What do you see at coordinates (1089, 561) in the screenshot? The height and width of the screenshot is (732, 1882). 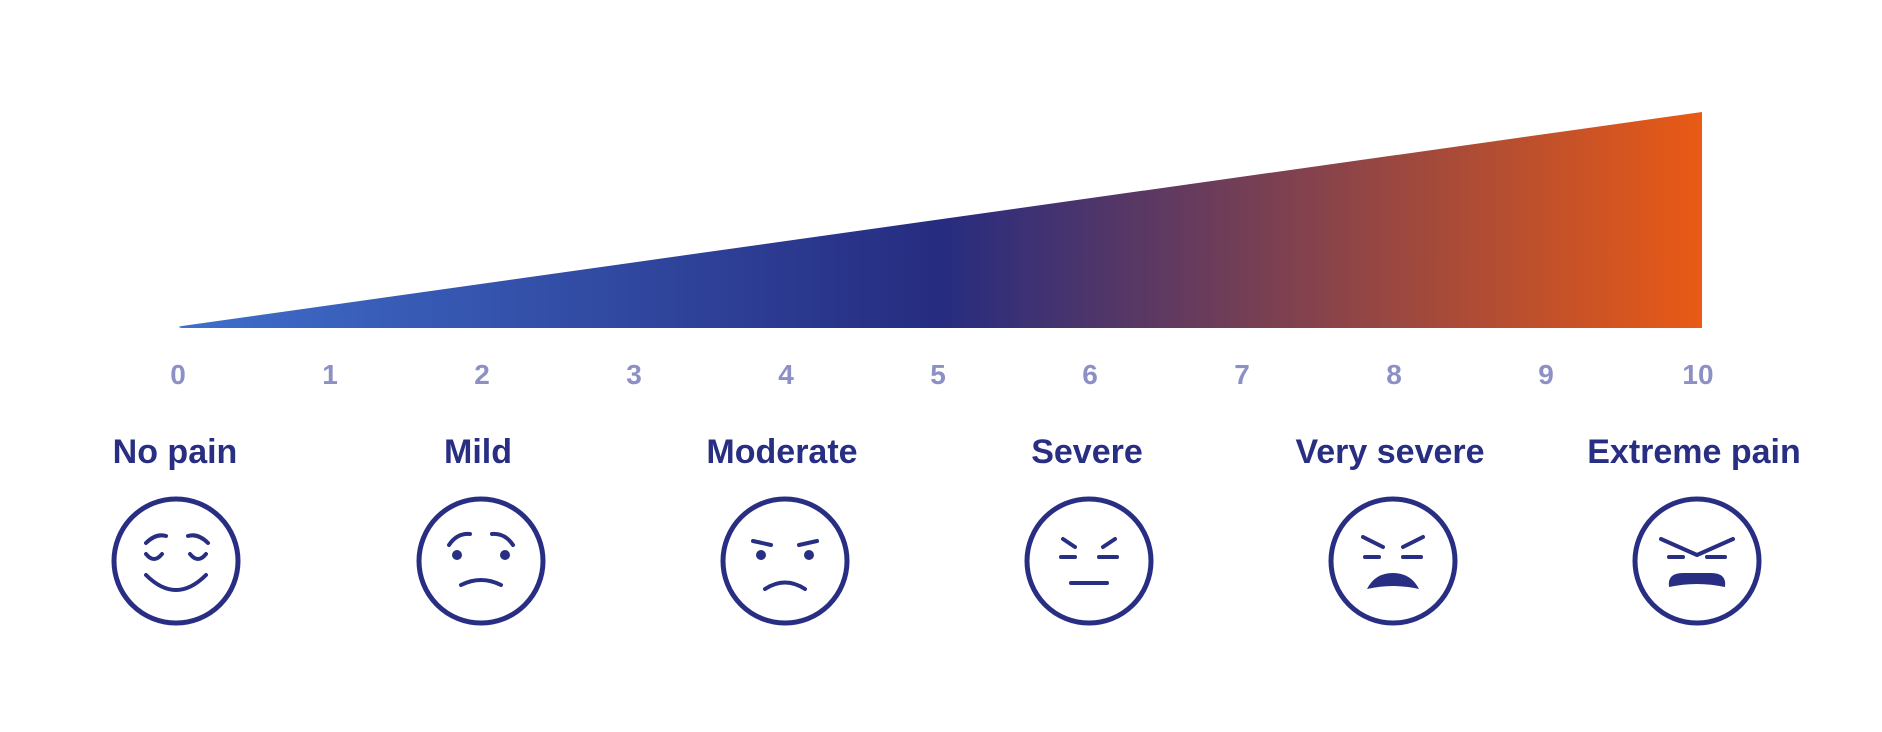 I see `grimacing-face-icon` at bounding box center [1089, 561].